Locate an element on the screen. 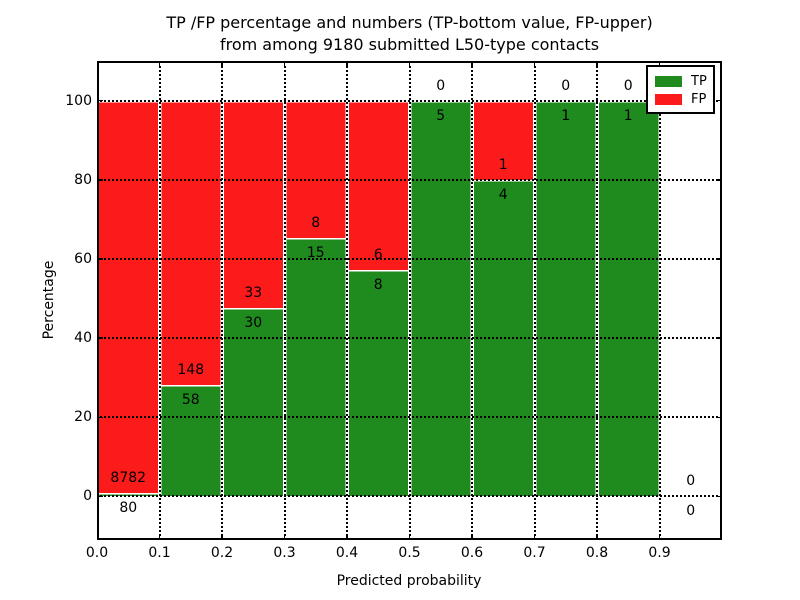 The image size is (800, 600). y-tick-label: 100 is located at coordinates (78, 100).